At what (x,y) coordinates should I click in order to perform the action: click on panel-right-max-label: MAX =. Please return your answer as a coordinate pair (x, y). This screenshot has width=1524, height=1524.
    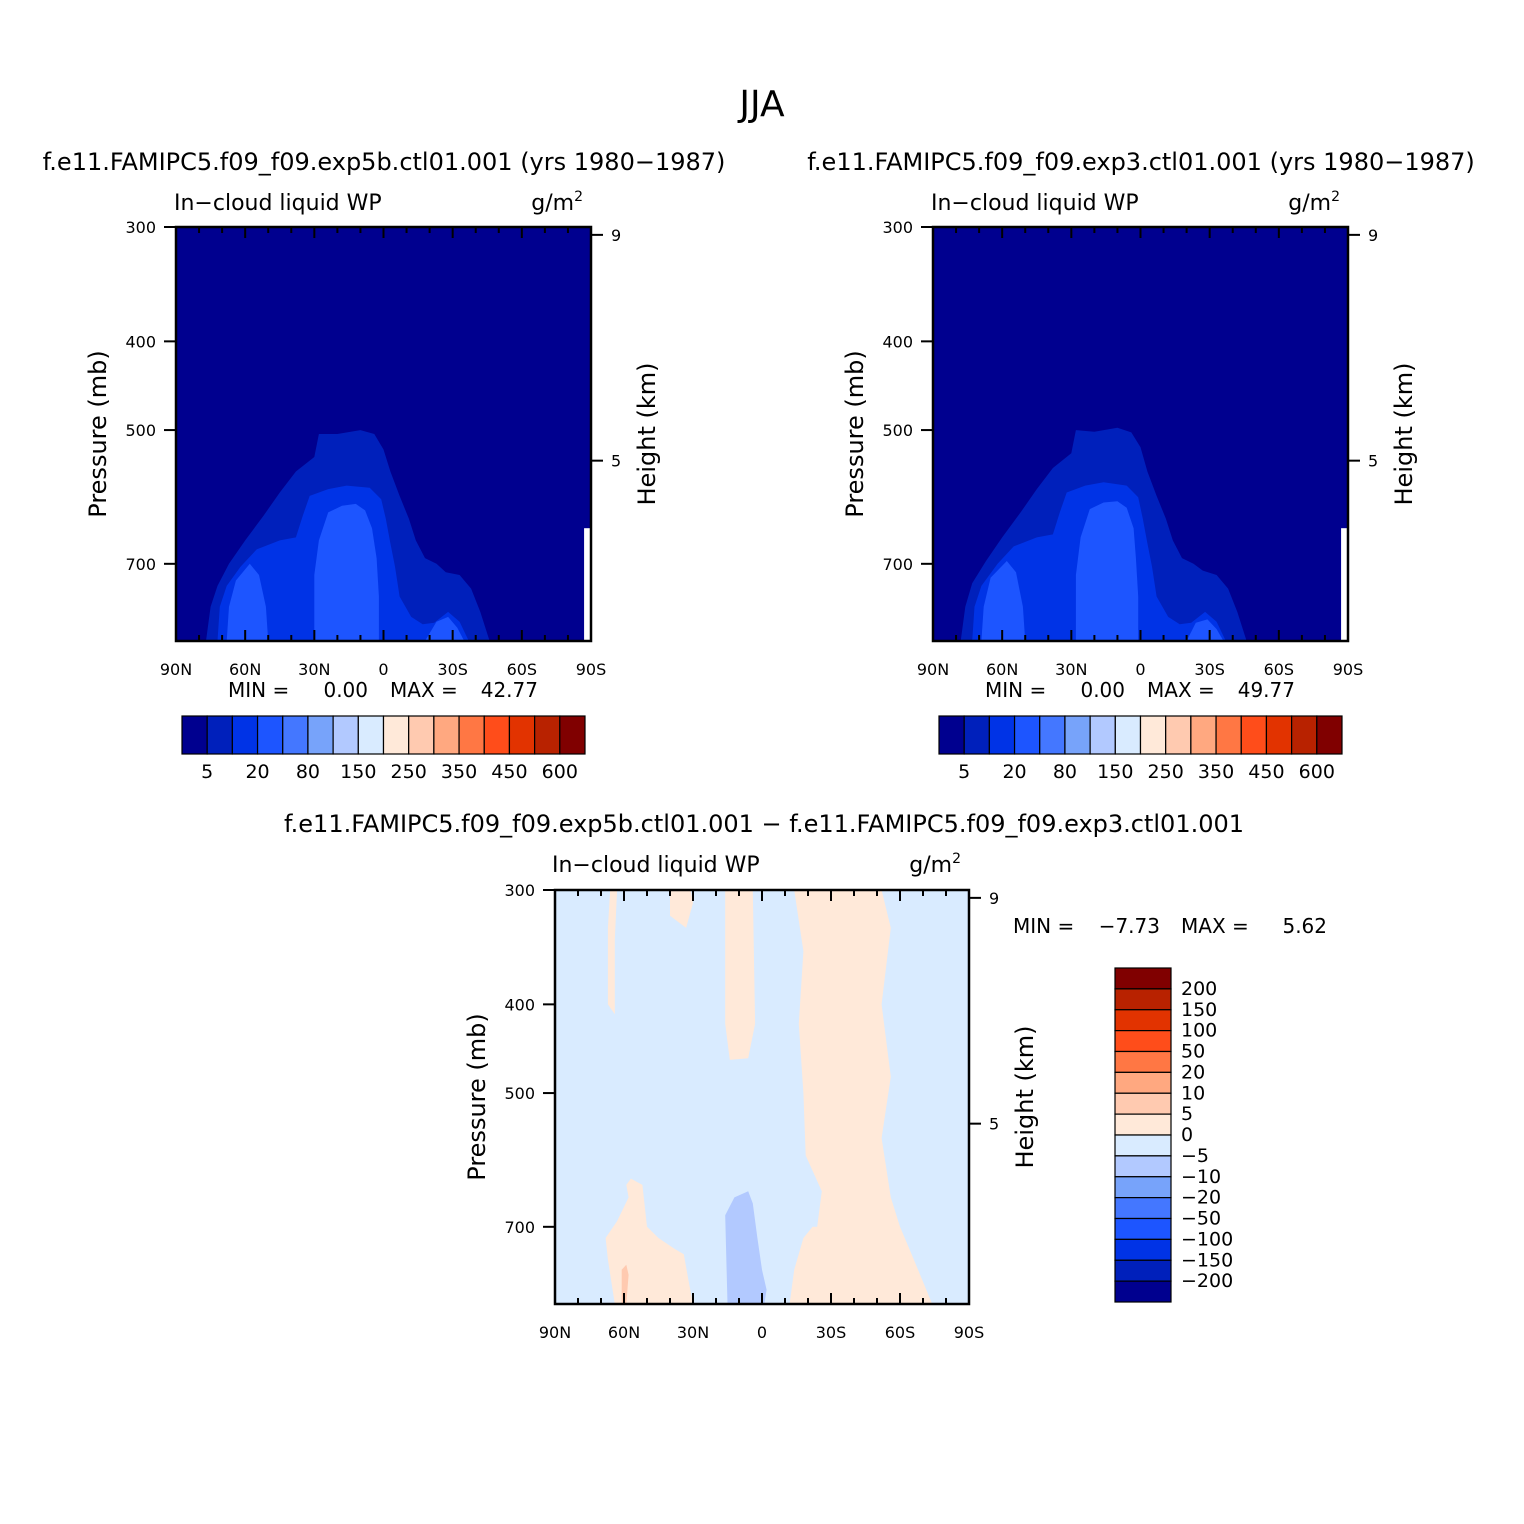
    Looking at the image, I should click on (1181, 690).